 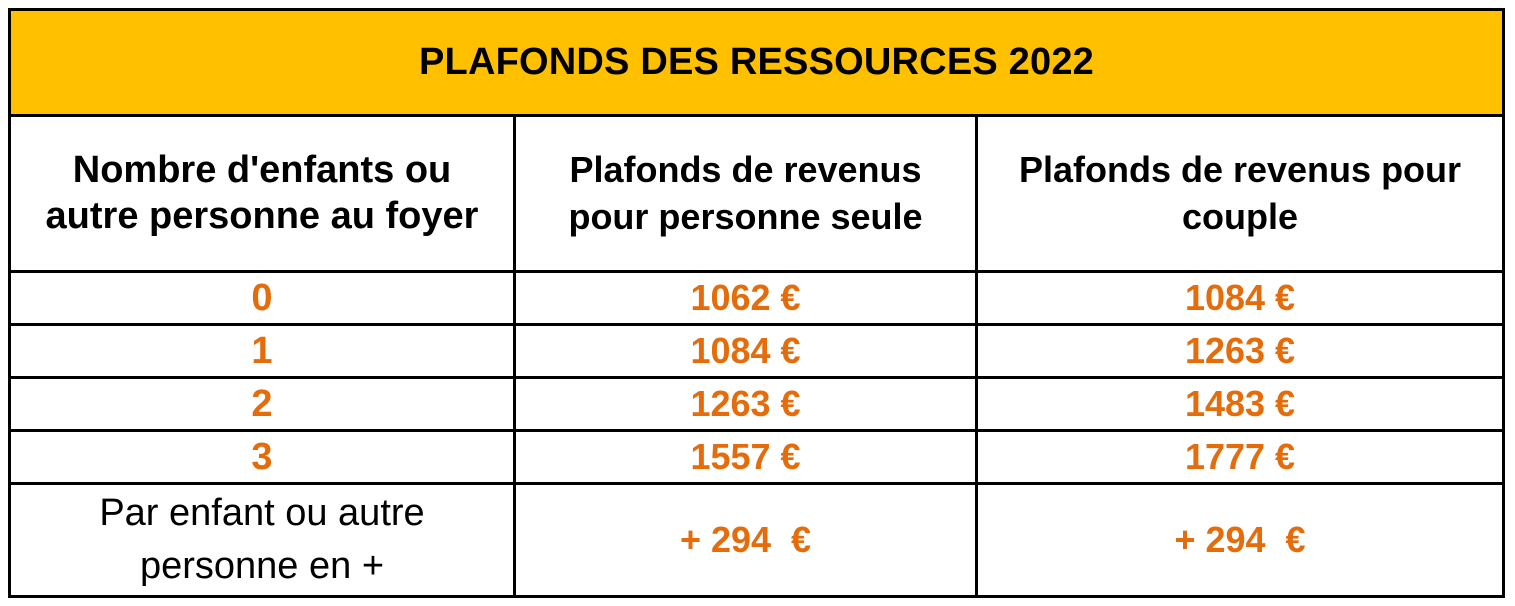 I want to click on table-row-3-count: 3, so click(x=263, y=458).